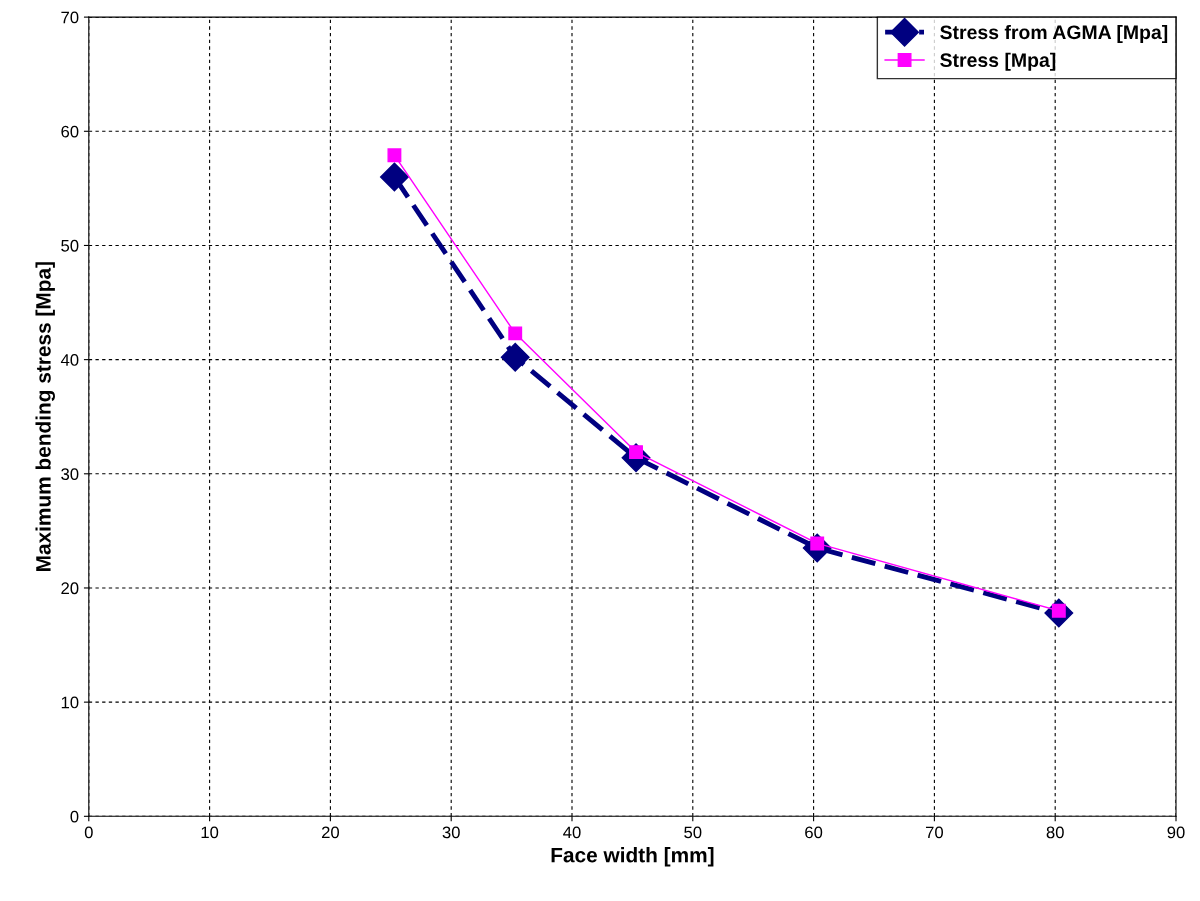 The height and width of the screenshot is (901, 1200). What do you see at coordinates (210, 832) in the screenshot?
I see `x-tick-label: 10` at bounding box center [210, 832].